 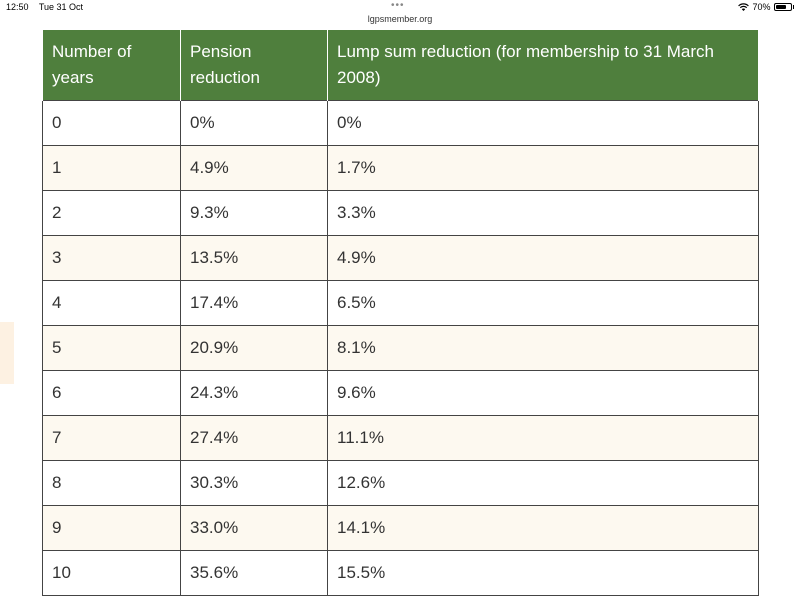 I want to click on side-tab, so click(x=7, y=353).